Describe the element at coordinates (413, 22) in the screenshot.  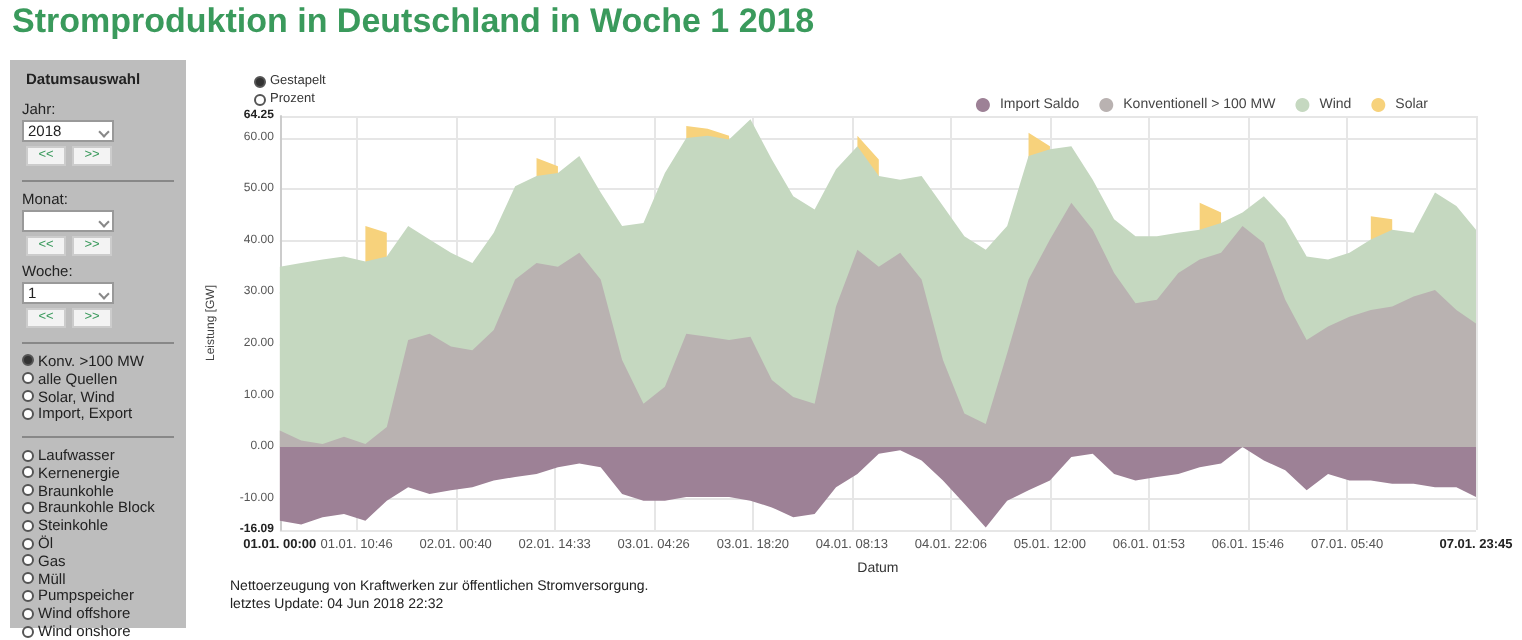
I see `chart-title: Stromproduktion in Deutschland in Woche 1 2018` at that location.